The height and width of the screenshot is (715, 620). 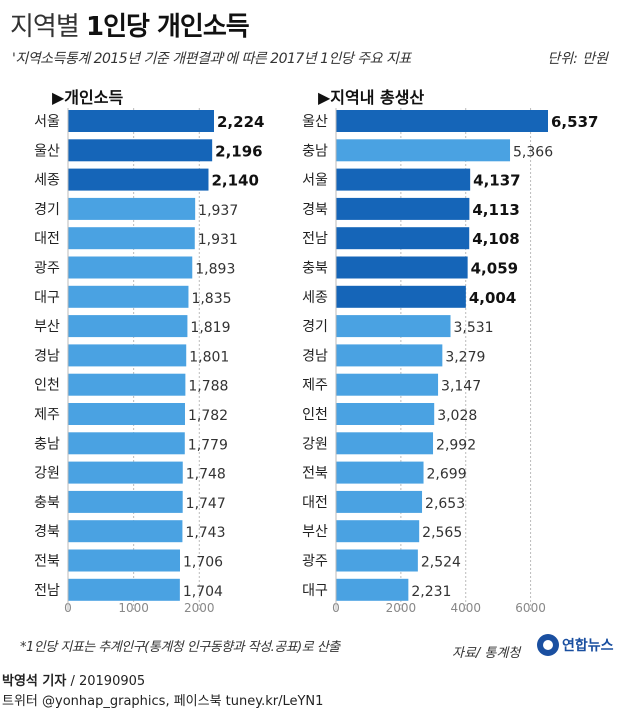 I want to click on category-label: 제주, so click(x=47, y=415).